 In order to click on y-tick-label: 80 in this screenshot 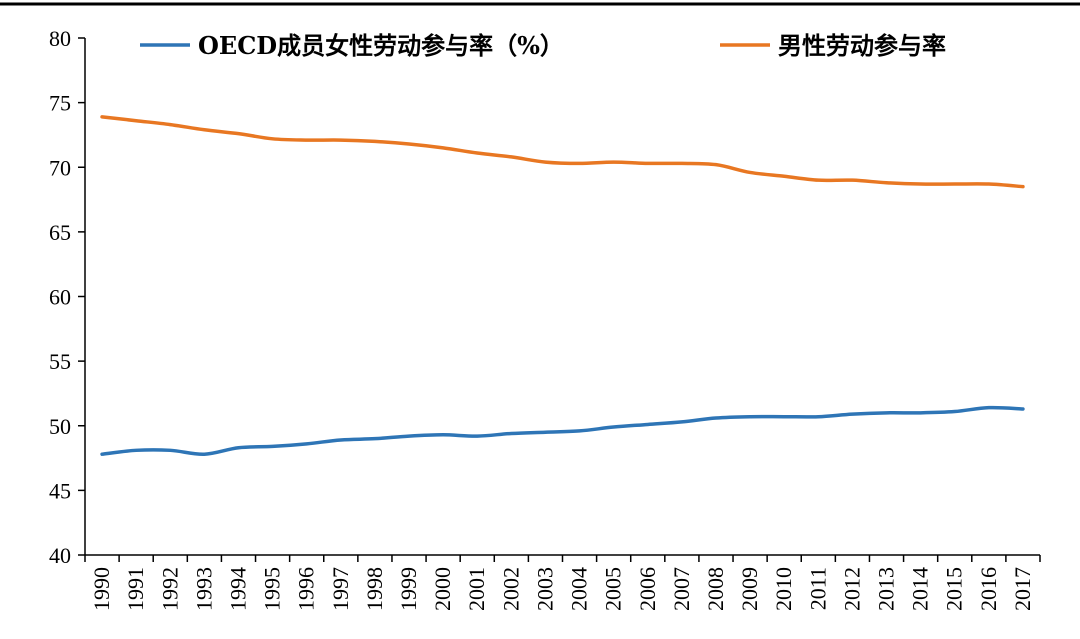, I will do `click(60, 38)`.